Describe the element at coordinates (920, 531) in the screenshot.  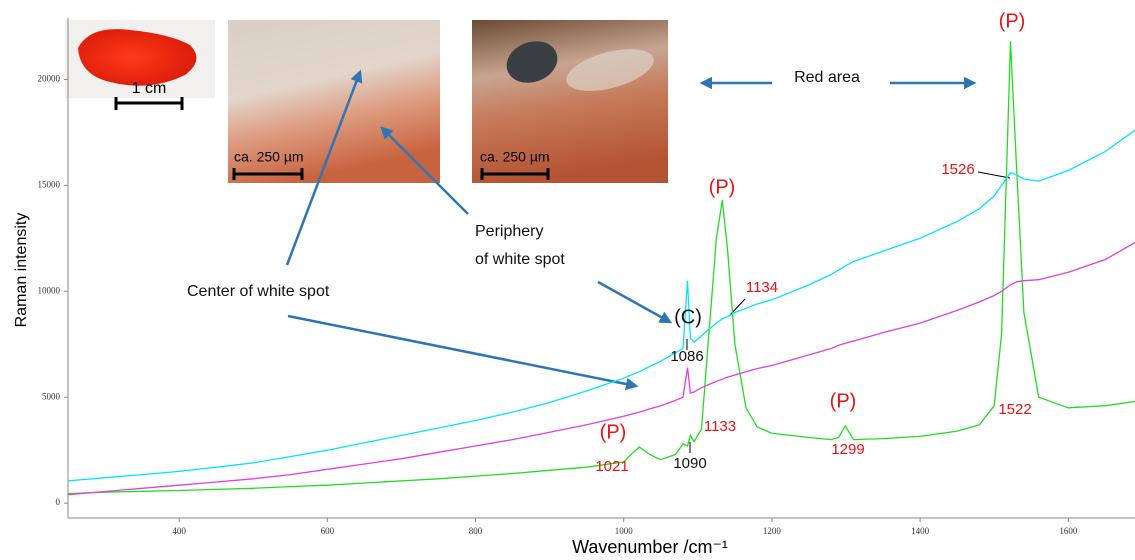
I see `x-tick-label: 1400` at that location.